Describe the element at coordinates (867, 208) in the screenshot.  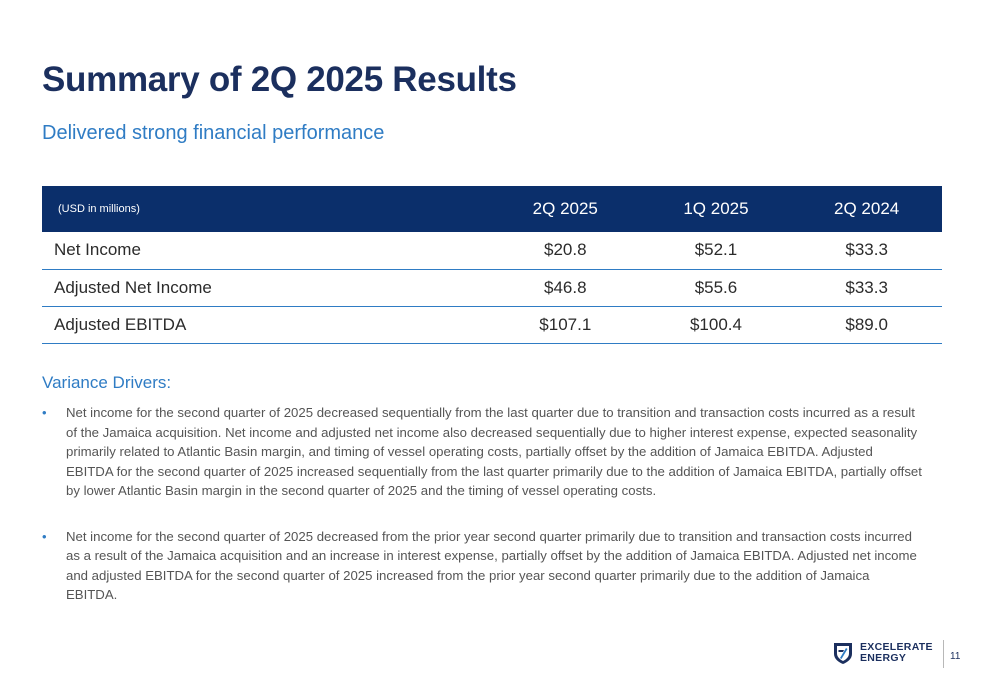
I see `column-header-2q-2024: 2Q 2024` at that location.